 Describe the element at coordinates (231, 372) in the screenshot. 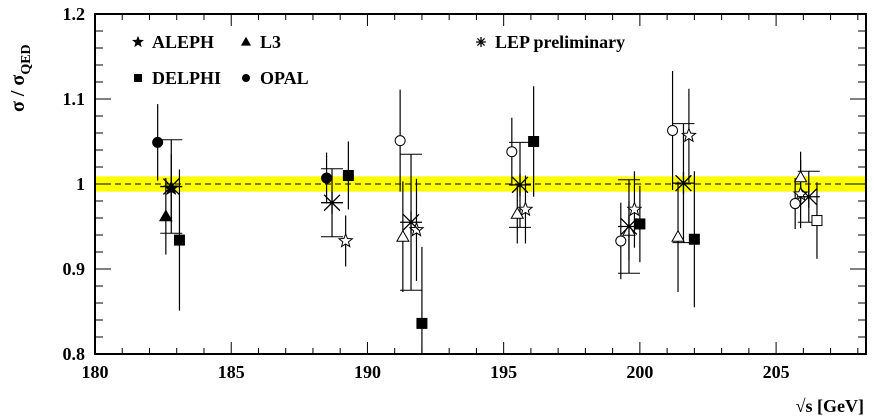

I see `x-tick-label: 185` at that location.